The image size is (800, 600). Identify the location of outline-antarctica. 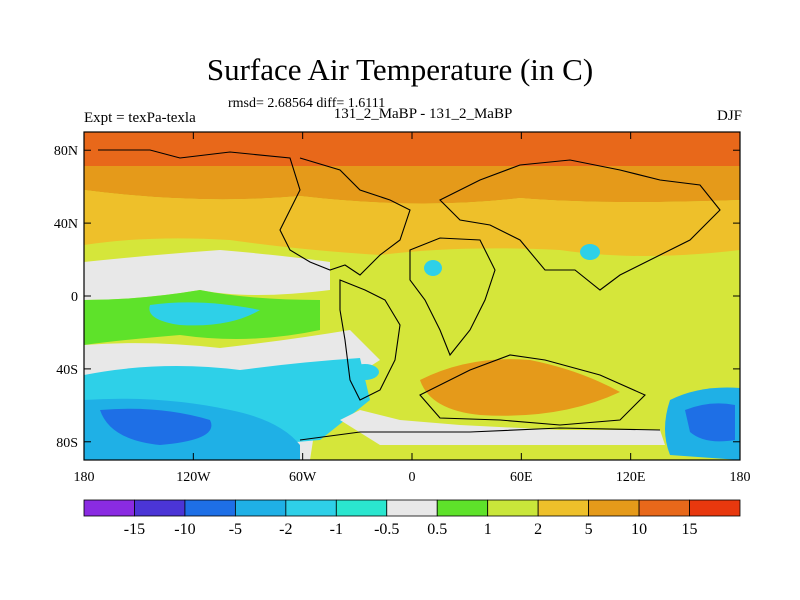
(480, 434).